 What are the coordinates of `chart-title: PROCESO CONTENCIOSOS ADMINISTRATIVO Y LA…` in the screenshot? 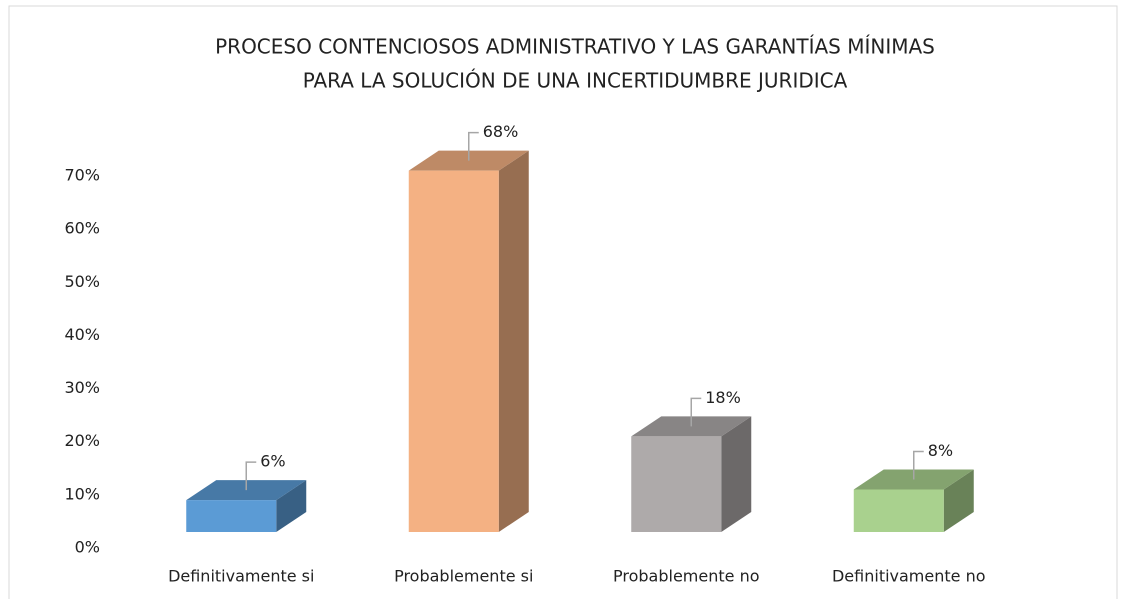 It's located at (575, 47).